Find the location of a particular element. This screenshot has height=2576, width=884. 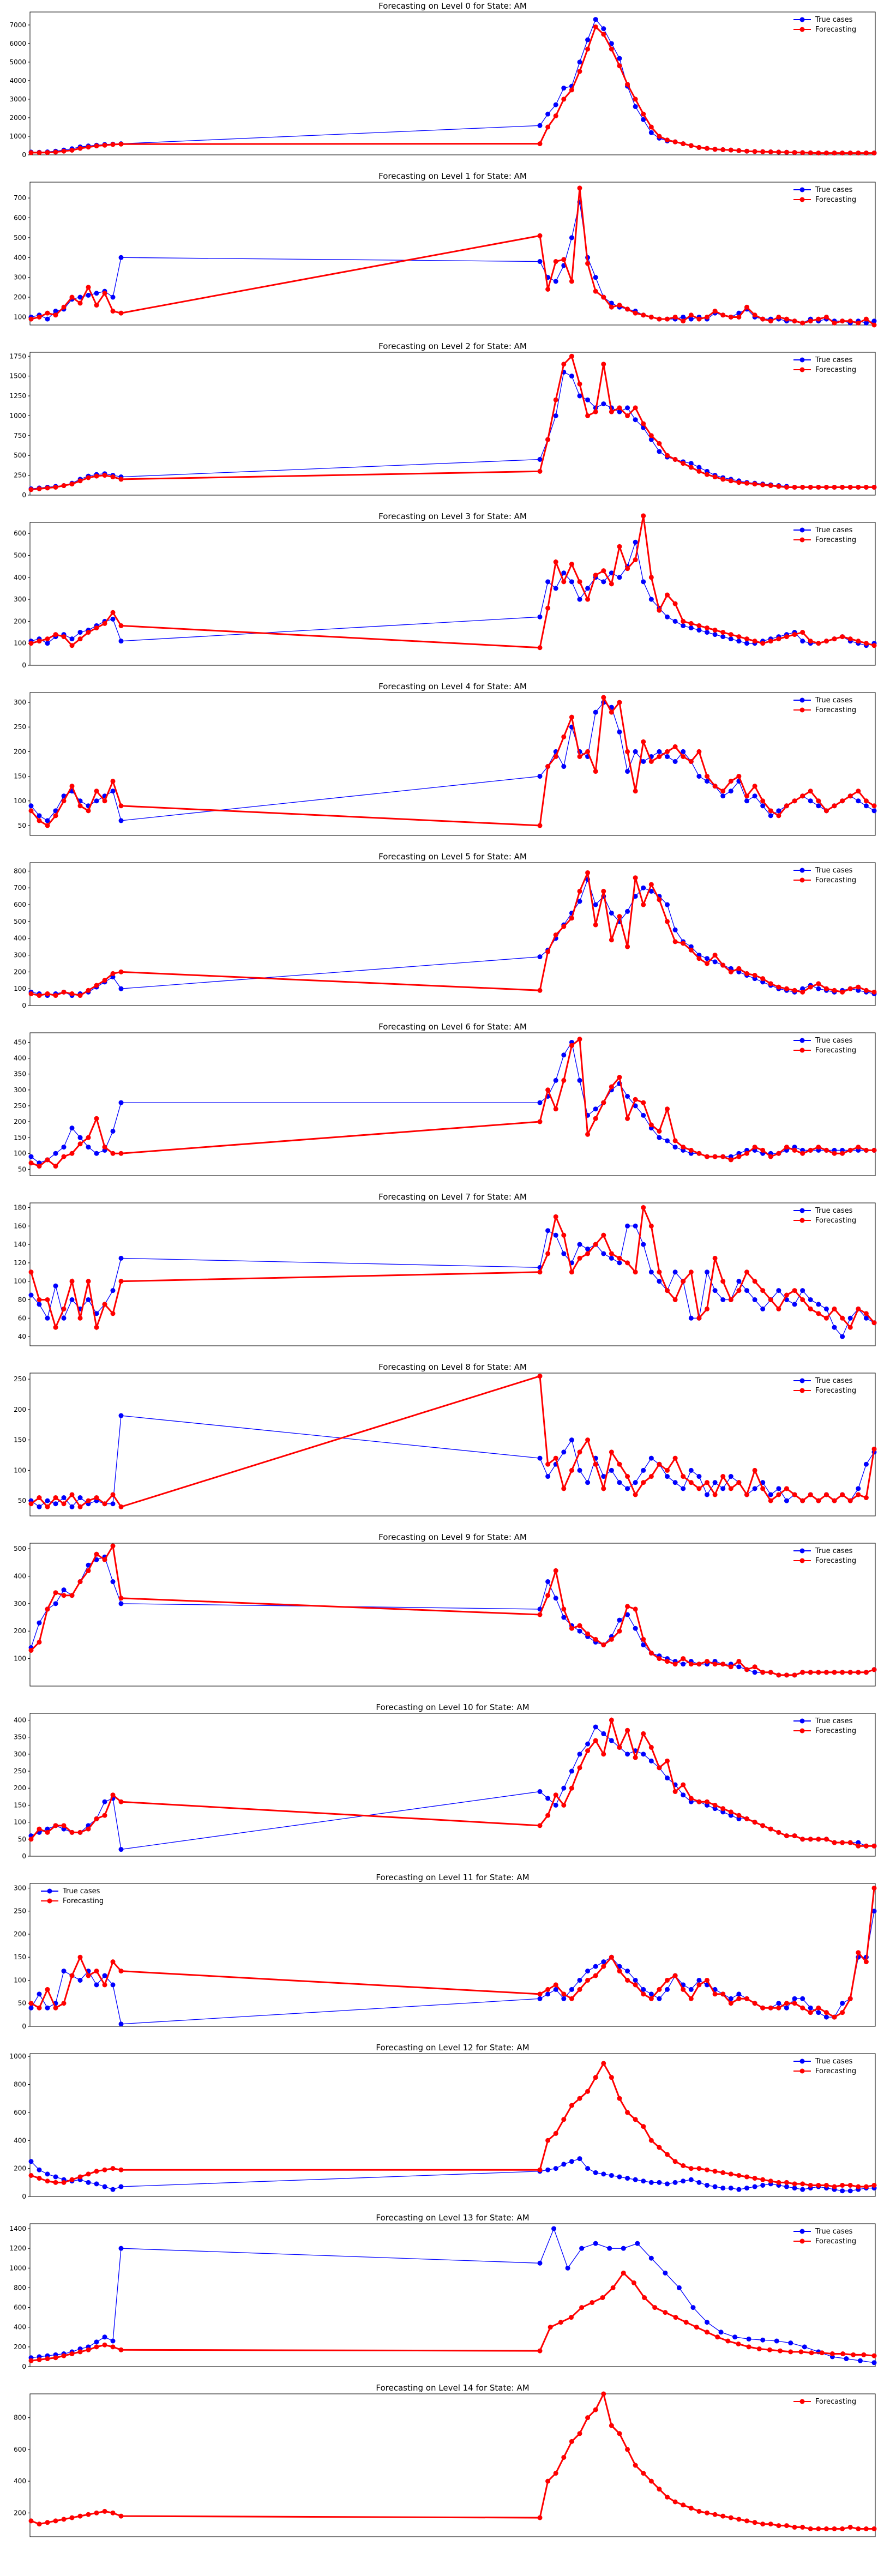

y-tick-label: 50 is located at coordinates (22, 1169).